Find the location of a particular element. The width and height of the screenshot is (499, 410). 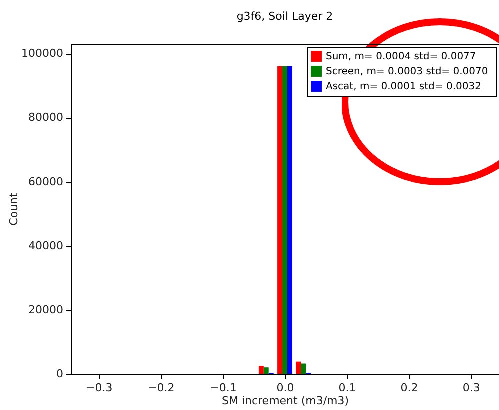

legend-label: Ascat, m= 0.0001 std= 0.0032 is located at coordinates (404, 87).